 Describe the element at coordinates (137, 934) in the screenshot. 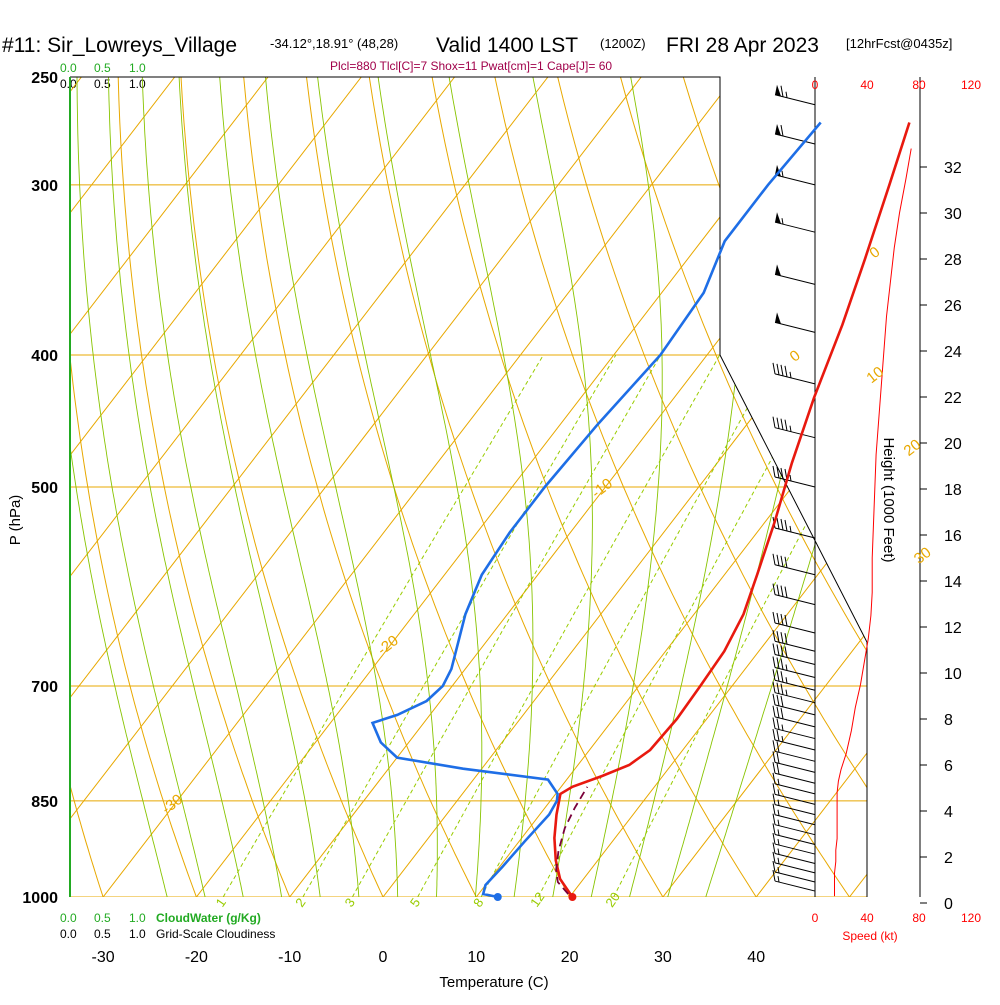

I see `bottom-cloudiness-2: 1.0` at that location.